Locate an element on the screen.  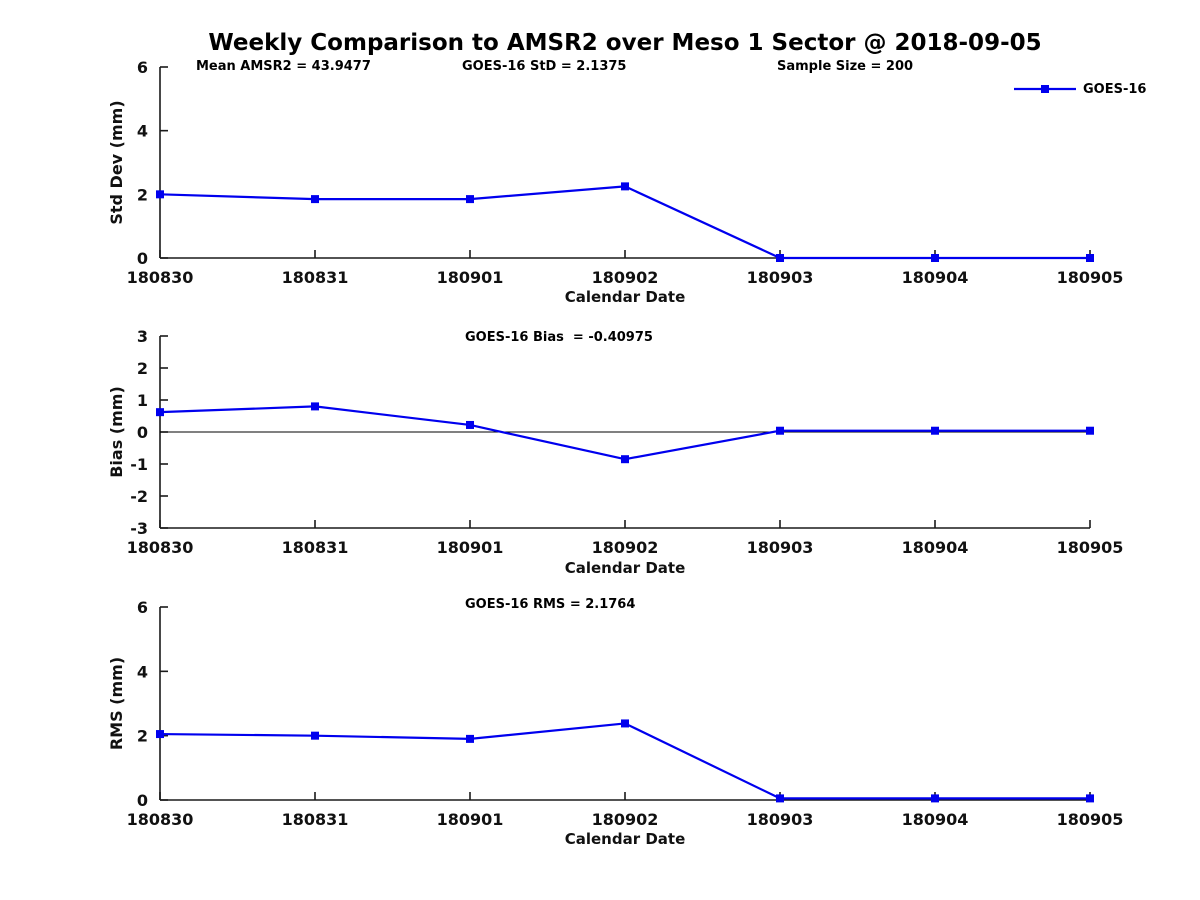
annotation-mean-amsr2: Mean AMSR2 = 43.9477 is located at coordinates (283, 66).